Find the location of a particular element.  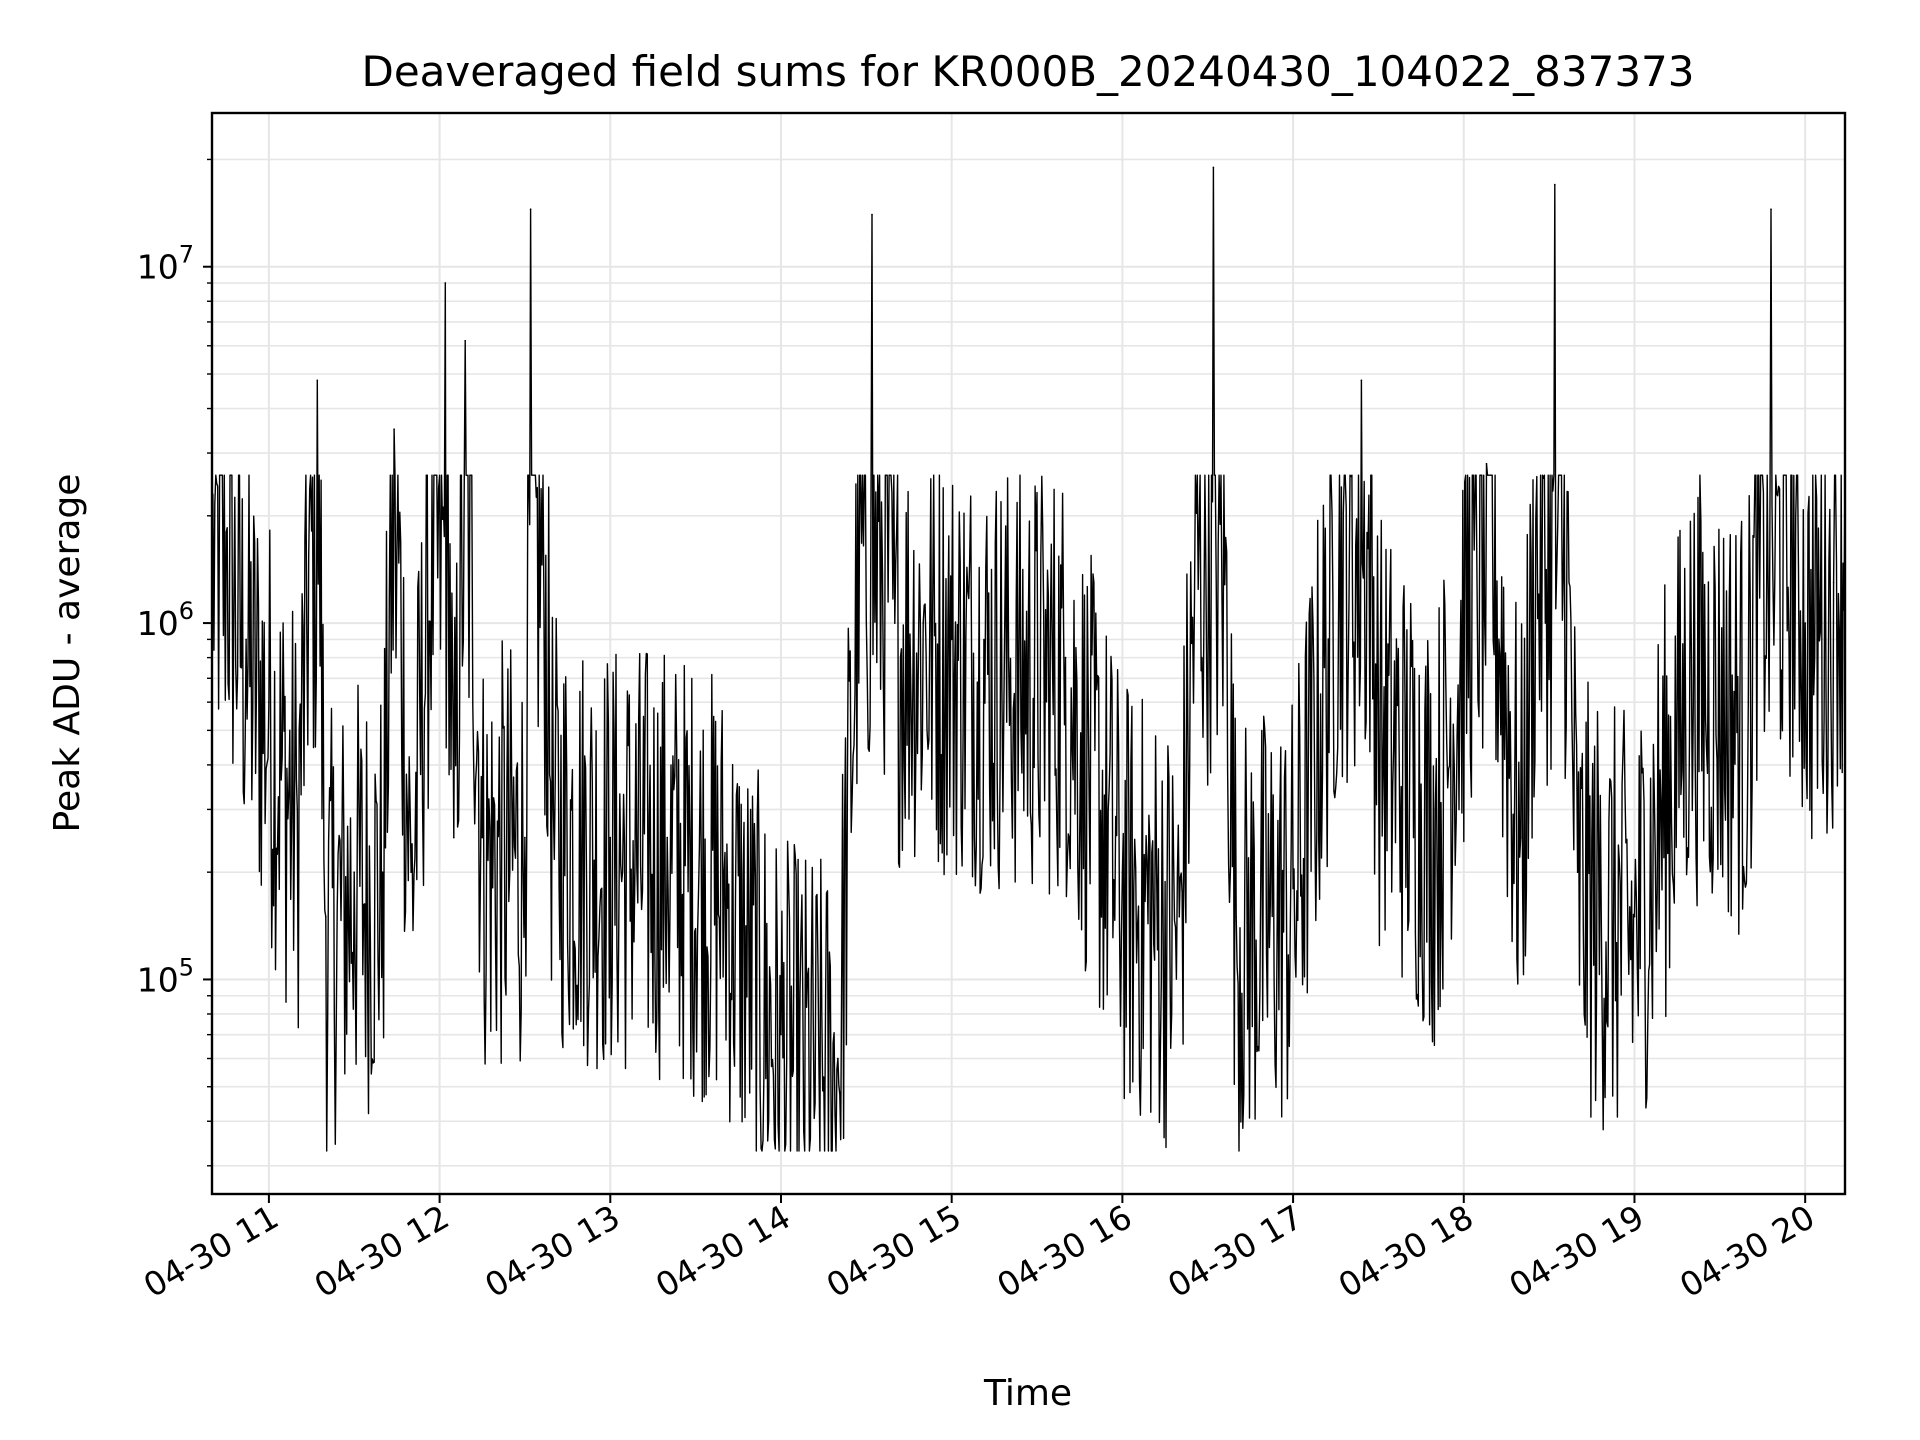

y-tick-label: 10⁵ is located at coordinates (165, 976).